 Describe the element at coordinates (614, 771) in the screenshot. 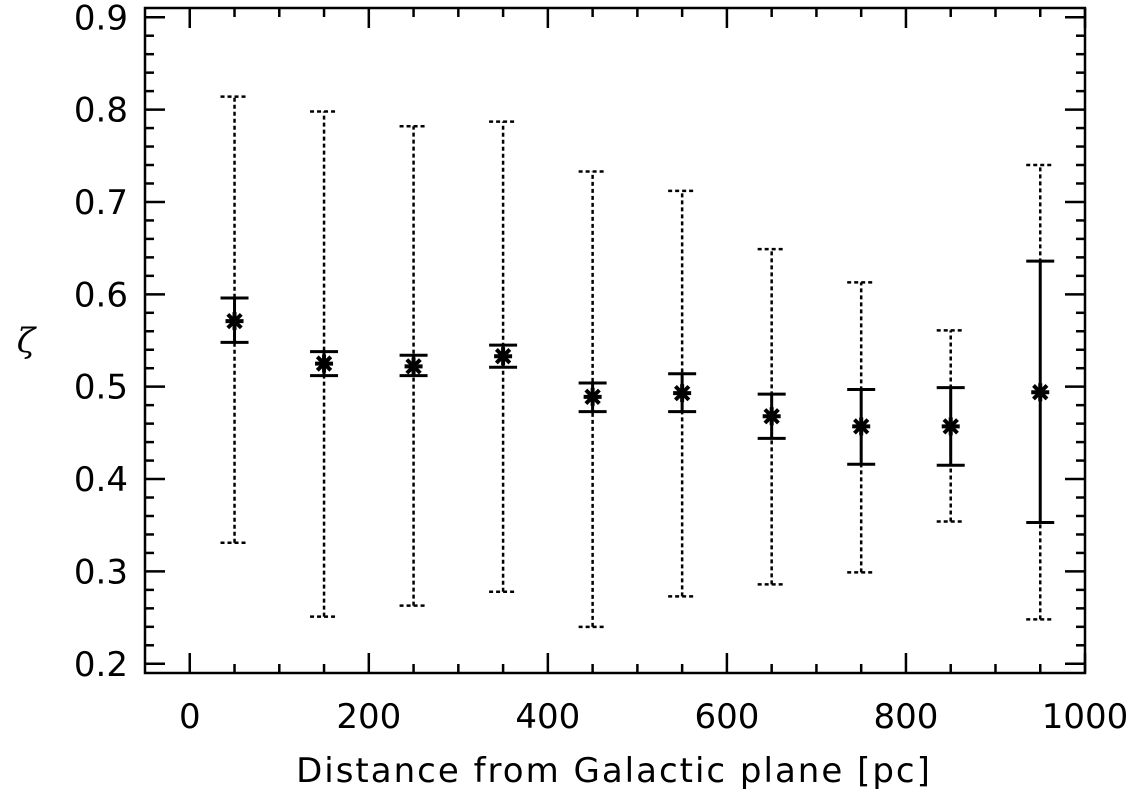

I see `x-axis-title: Distance from Galactic plane [pc]` at that location.